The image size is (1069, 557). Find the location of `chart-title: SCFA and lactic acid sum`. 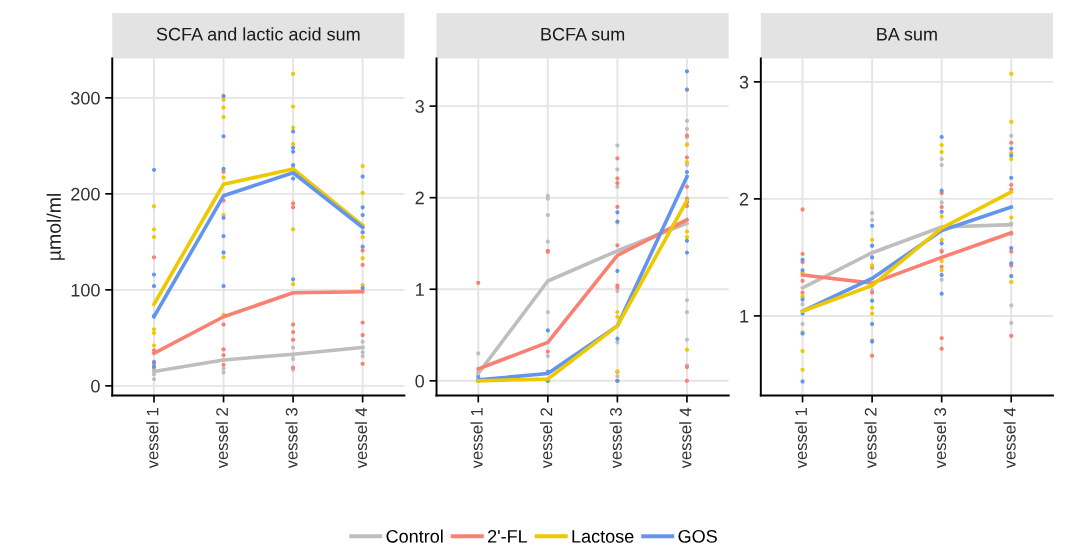

chart-title: SCFA and lactic acid sum is located at coordinates (258, 34).